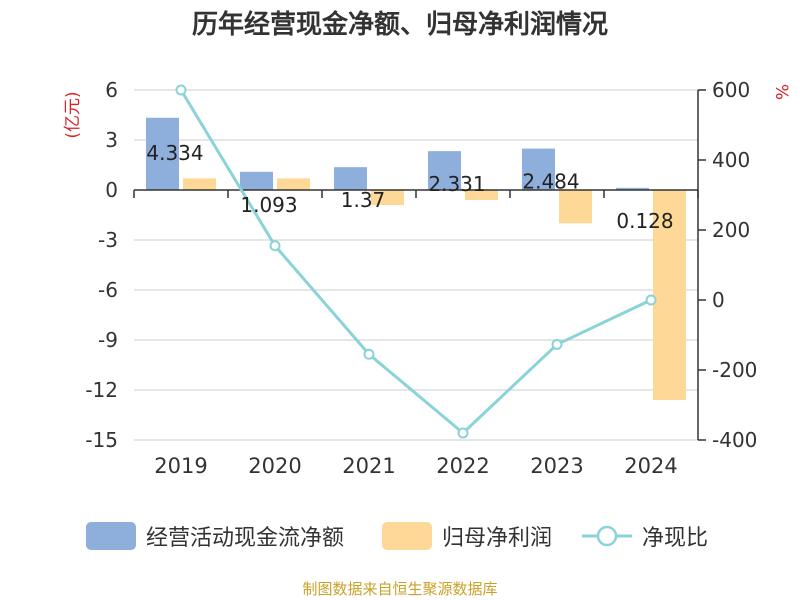  I want to click on x-tick-label: 2021, so click(368, 466).